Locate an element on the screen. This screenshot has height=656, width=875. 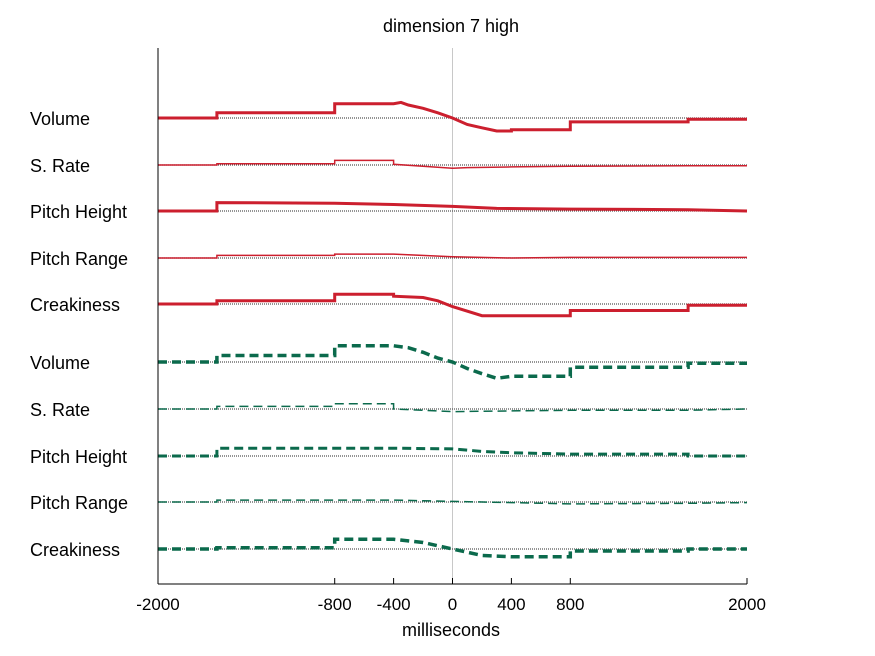
series-line-dashed-creakiness is located at coordinates (452, 548).